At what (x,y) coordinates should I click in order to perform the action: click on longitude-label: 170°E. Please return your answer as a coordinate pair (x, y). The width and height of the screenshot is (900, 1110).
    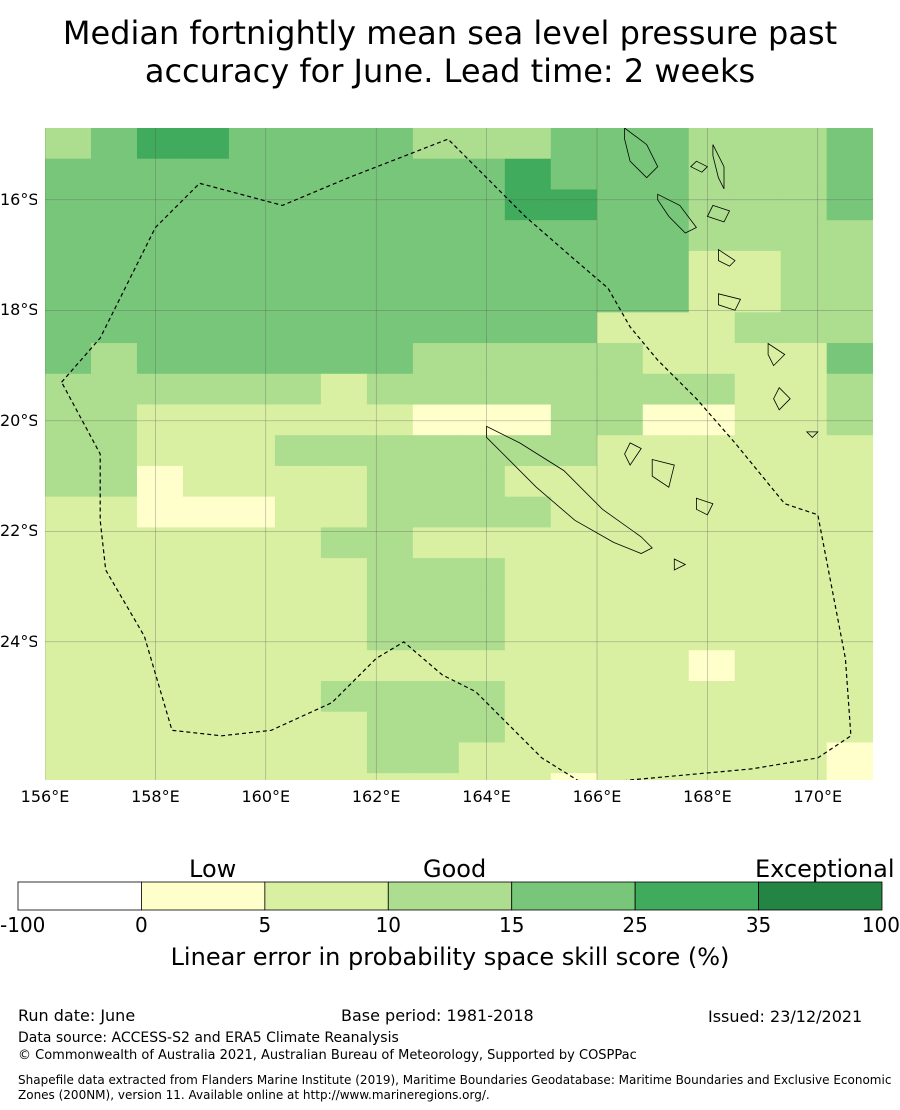
    Looking at the image, I should click on (818, 796).